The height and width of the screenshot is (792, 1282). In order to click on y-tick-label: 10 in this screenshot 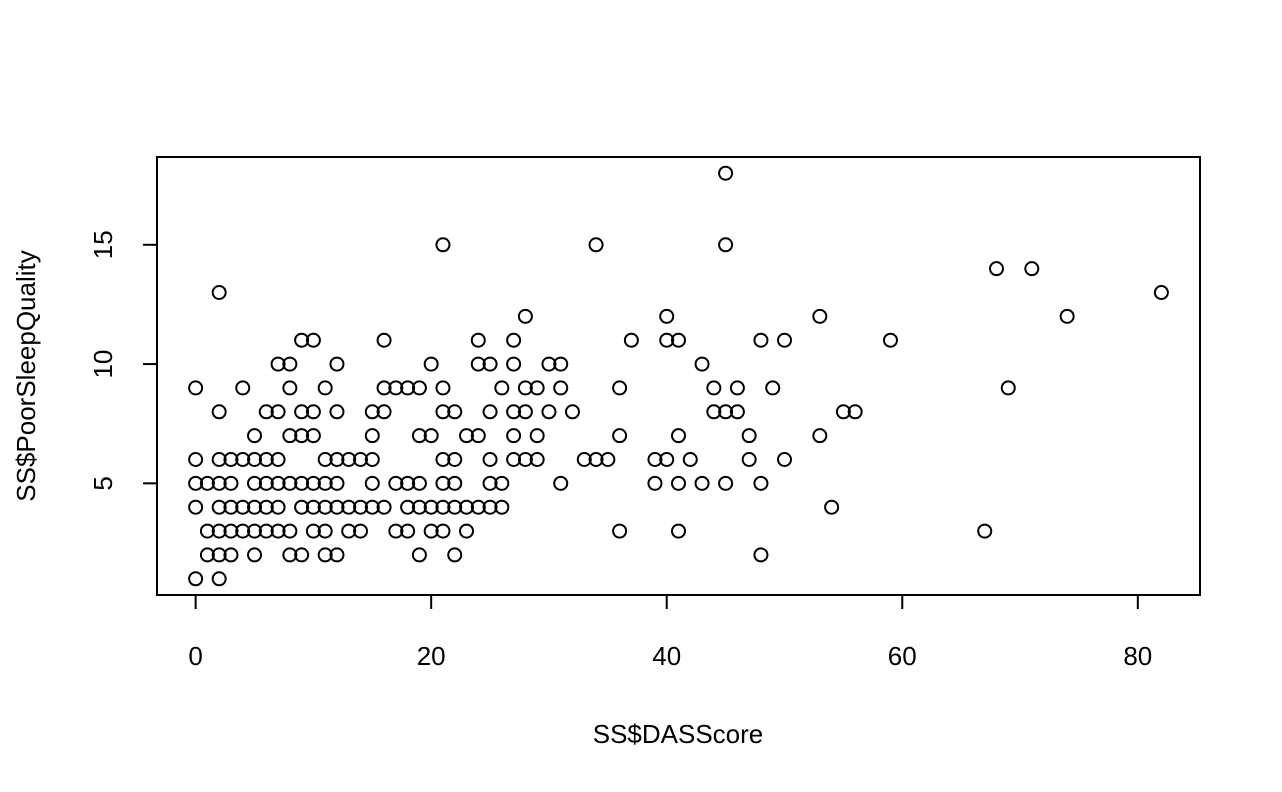, I will do `click(103, 364)`.